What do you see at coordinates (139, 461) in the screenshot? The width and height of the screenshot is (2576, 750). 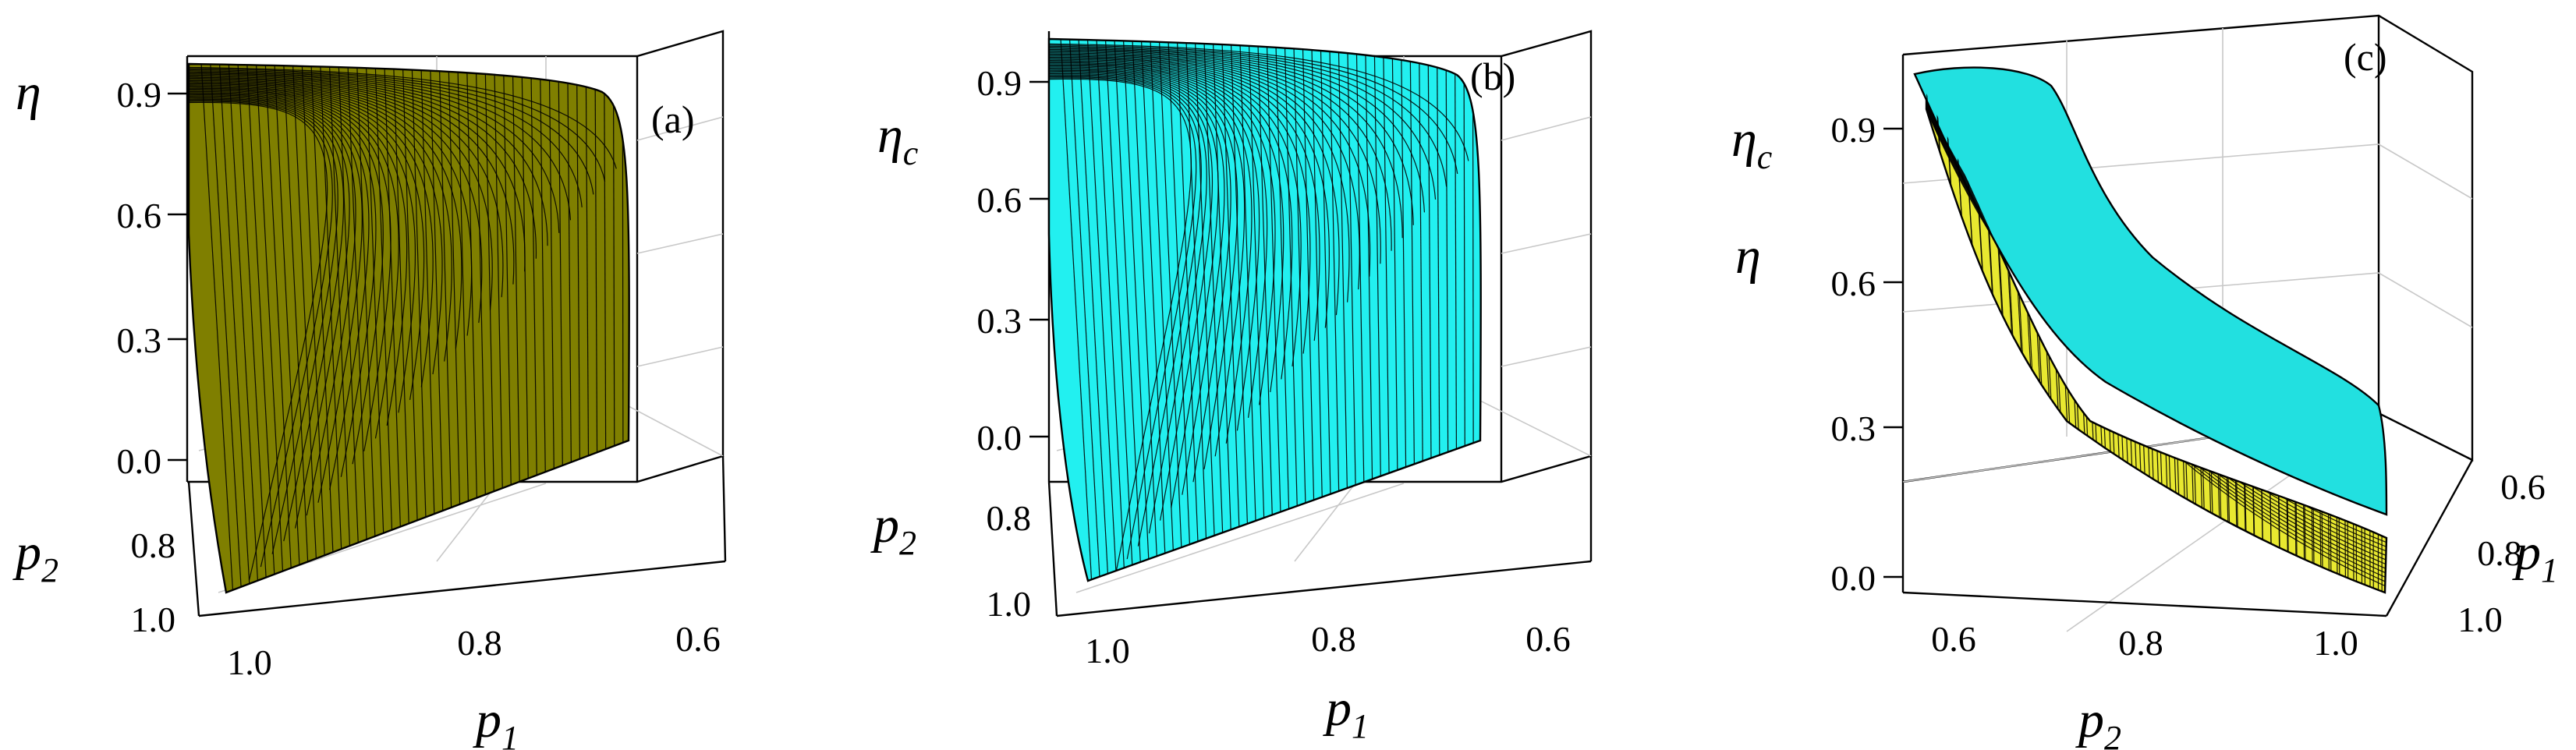 I see `panel-a-z-tick-0.0: 0.0` at bounding box center [139, 461].